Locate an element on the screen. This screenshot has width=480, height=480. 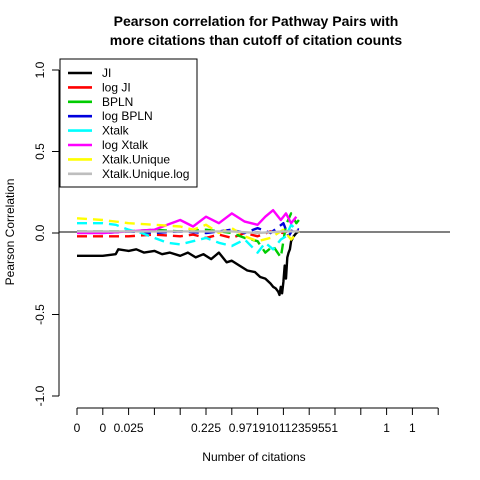
y-axis: -1.0 -0.5 0.0 0.5 1.0 is located at coordinates (46, 233).